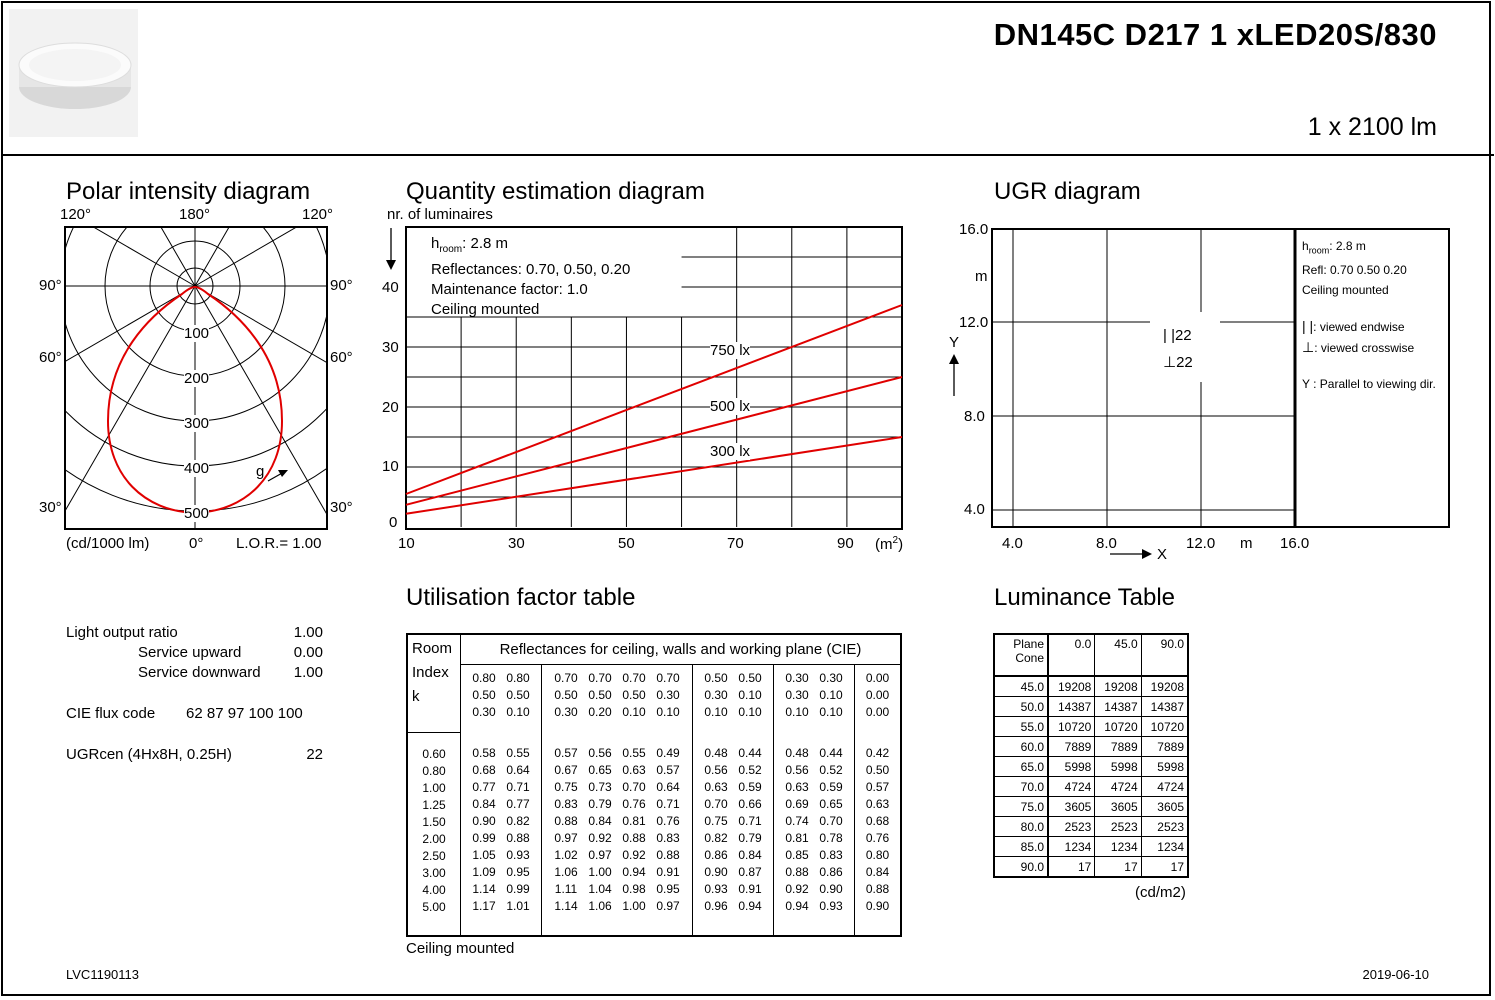  I want to click on uf-row: 1.05 0.93, so click(501, 855).